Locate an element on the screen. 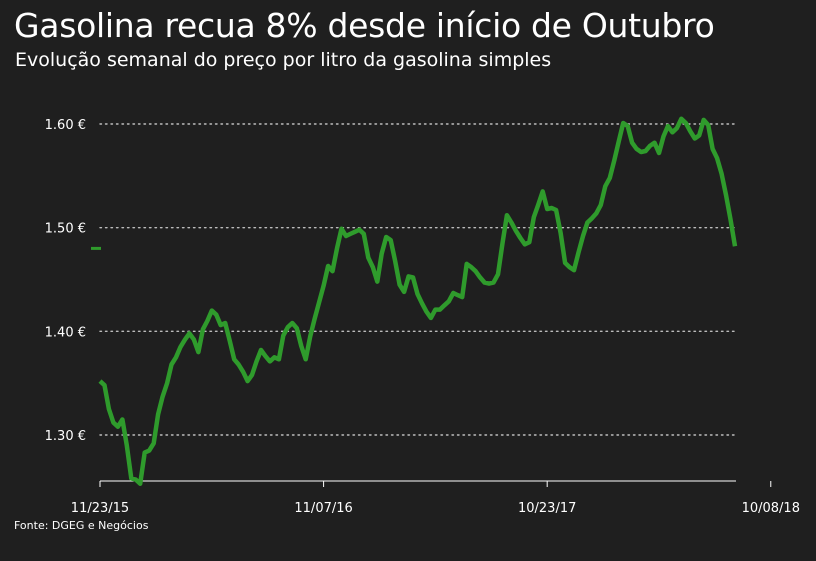 The height and width of the screenshot is (561, 816). y-tick-label: 1.40 € is located at coordinates (65, 332).